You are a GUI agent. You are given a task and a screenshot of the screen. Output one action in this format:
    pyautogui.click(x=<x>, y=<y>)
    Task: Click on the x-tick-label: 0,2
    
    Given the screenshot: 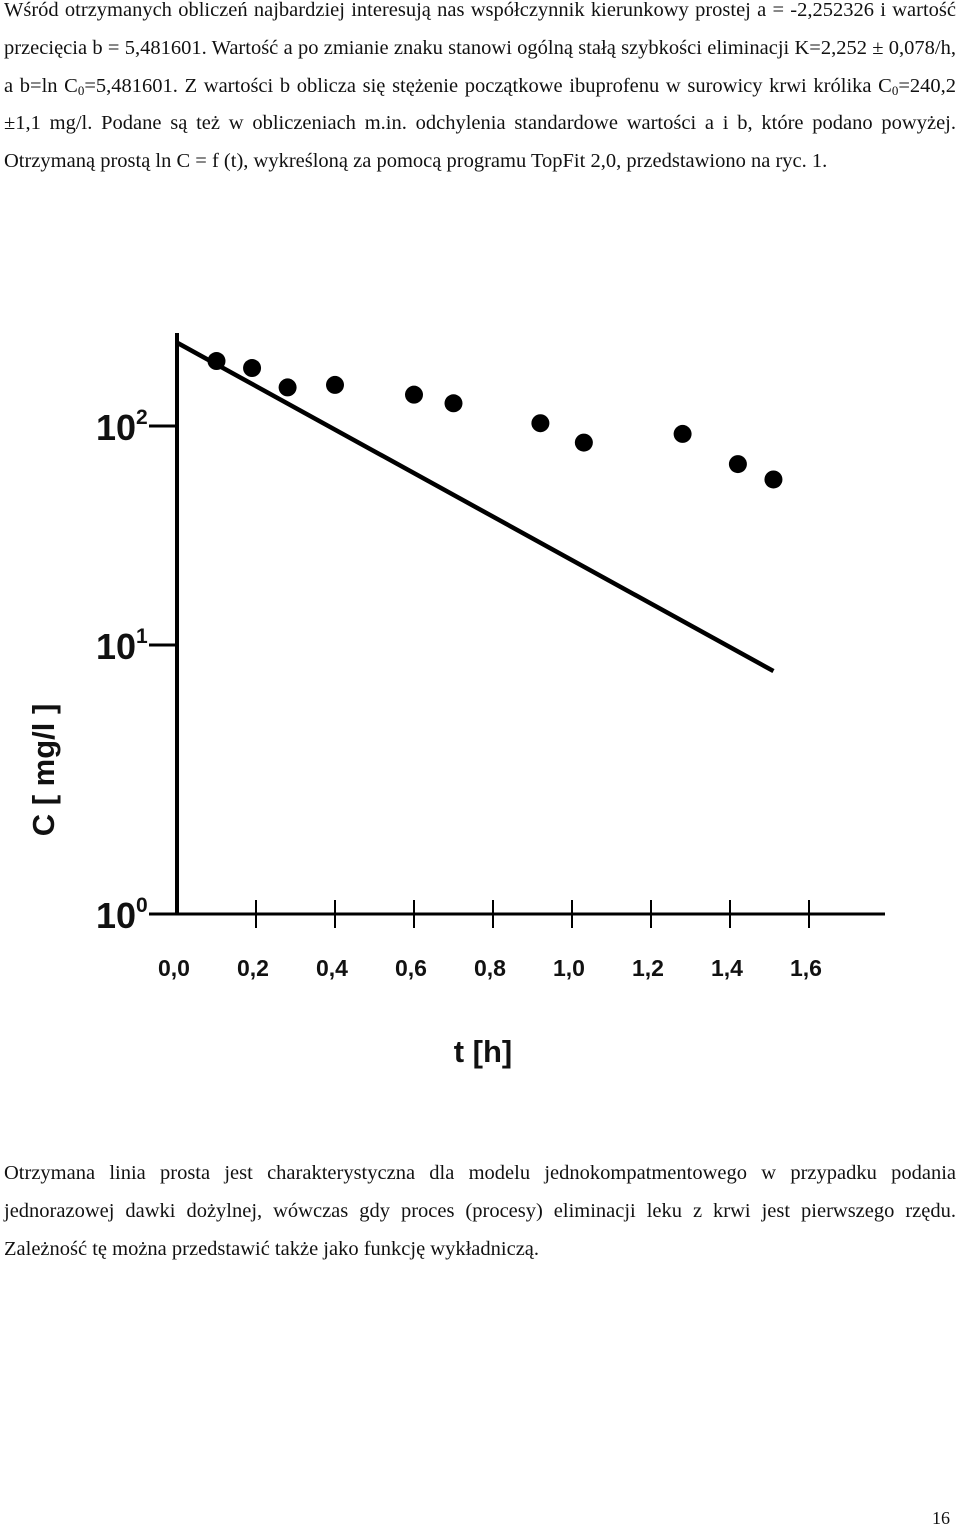 What is the action you would take?
    pyautogui.click(x=253, y=968)
    